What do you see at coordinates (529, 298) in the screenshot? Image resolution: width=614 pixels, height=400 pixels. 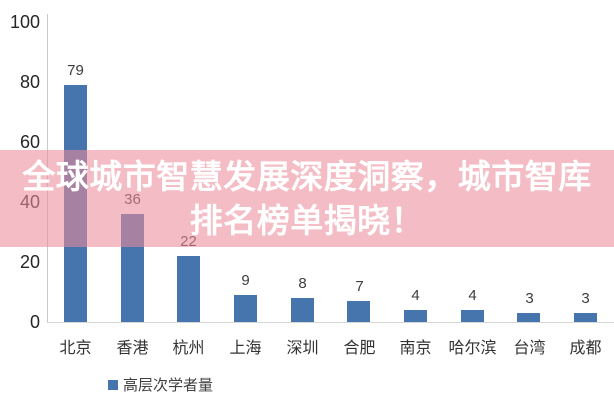 I see `bar-value-label-台湾: 3` at bounding box center [529, 298].